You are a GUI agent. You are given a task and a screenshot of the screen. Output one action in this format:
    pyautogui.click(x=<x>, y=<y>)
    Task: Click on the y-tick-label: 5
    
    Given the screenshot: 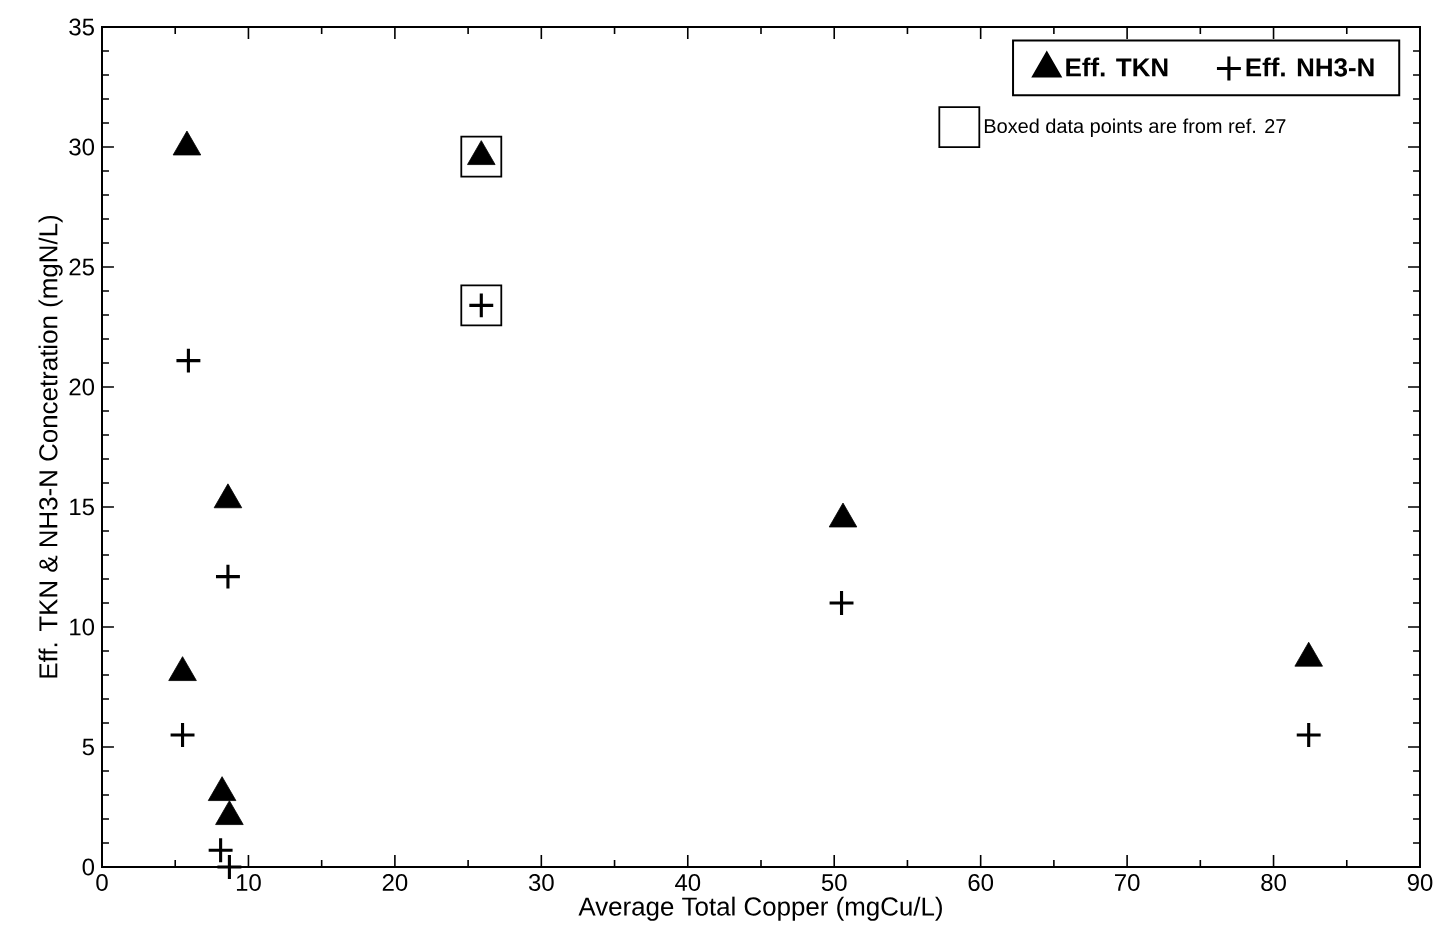 What is the action you would take?
    pyautogui.click(x=88, y=747)
    